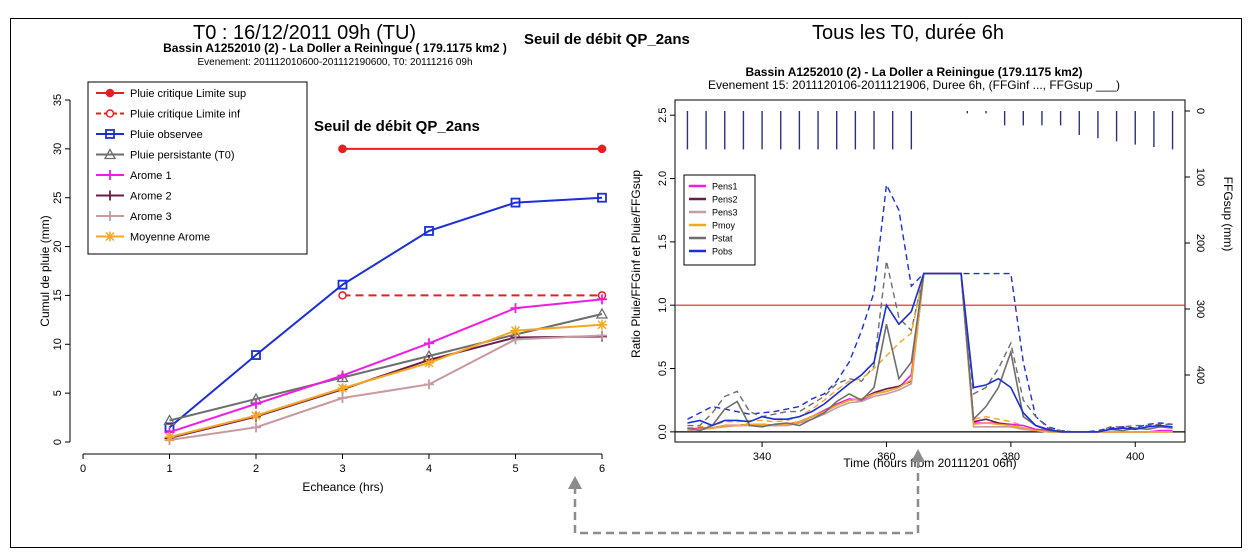 The image size is (1255, 553). What do you see at coordinates (342, 469) in the screenshot?
I see `left-x-tick-label: 3` at bounding box center [342, 469].